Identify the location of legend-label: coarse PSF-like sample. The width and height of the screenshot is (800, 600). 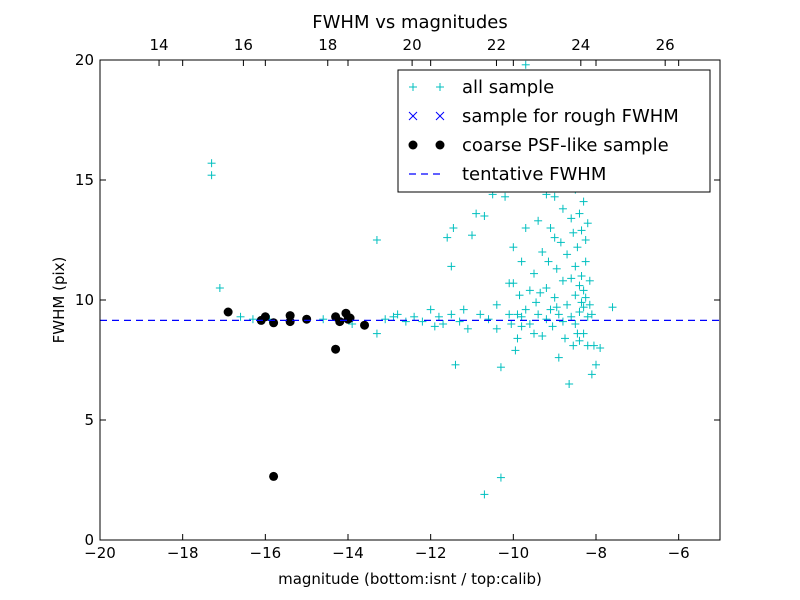
(565, 145).